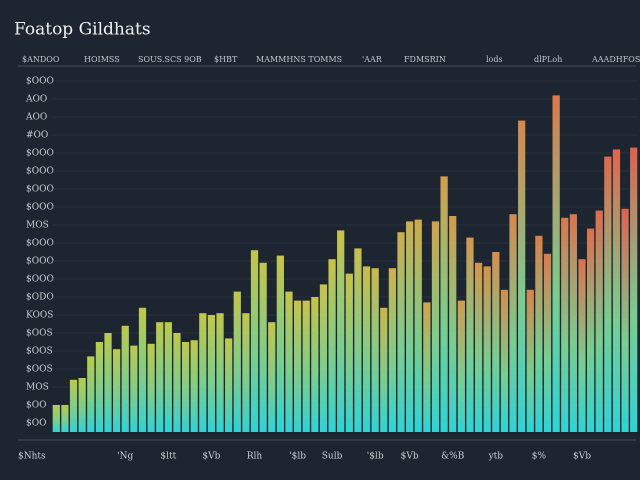  Describe the element at coordinates (82, 30) in the screenshot. I see `chart-title: Foatop Gildhats` at that location.